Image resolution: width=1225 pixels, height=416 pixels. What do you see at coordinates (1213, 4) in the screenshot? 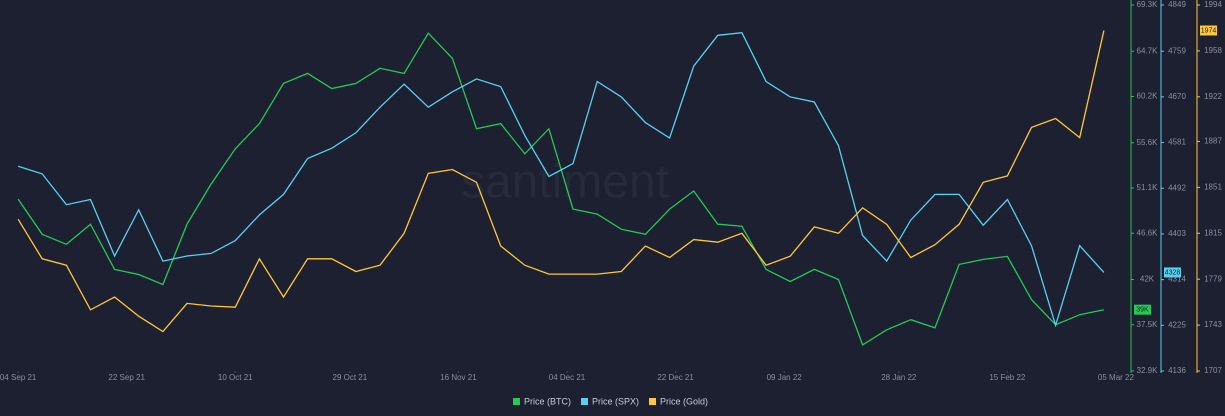
I see `y-tick-label: 1994` at bounding box center [1213, 4].